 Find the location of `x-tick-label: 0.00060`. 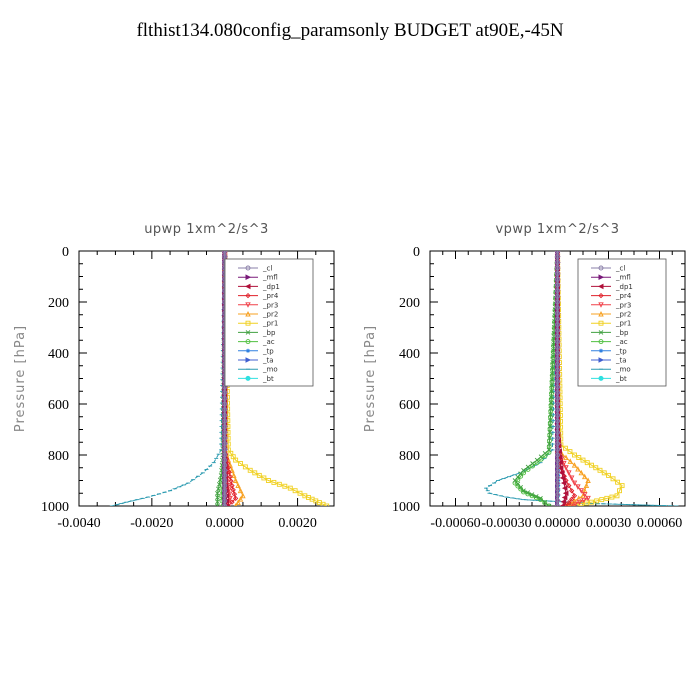

x-tick-label: 0.00060 is located at coordinates (660, 523).